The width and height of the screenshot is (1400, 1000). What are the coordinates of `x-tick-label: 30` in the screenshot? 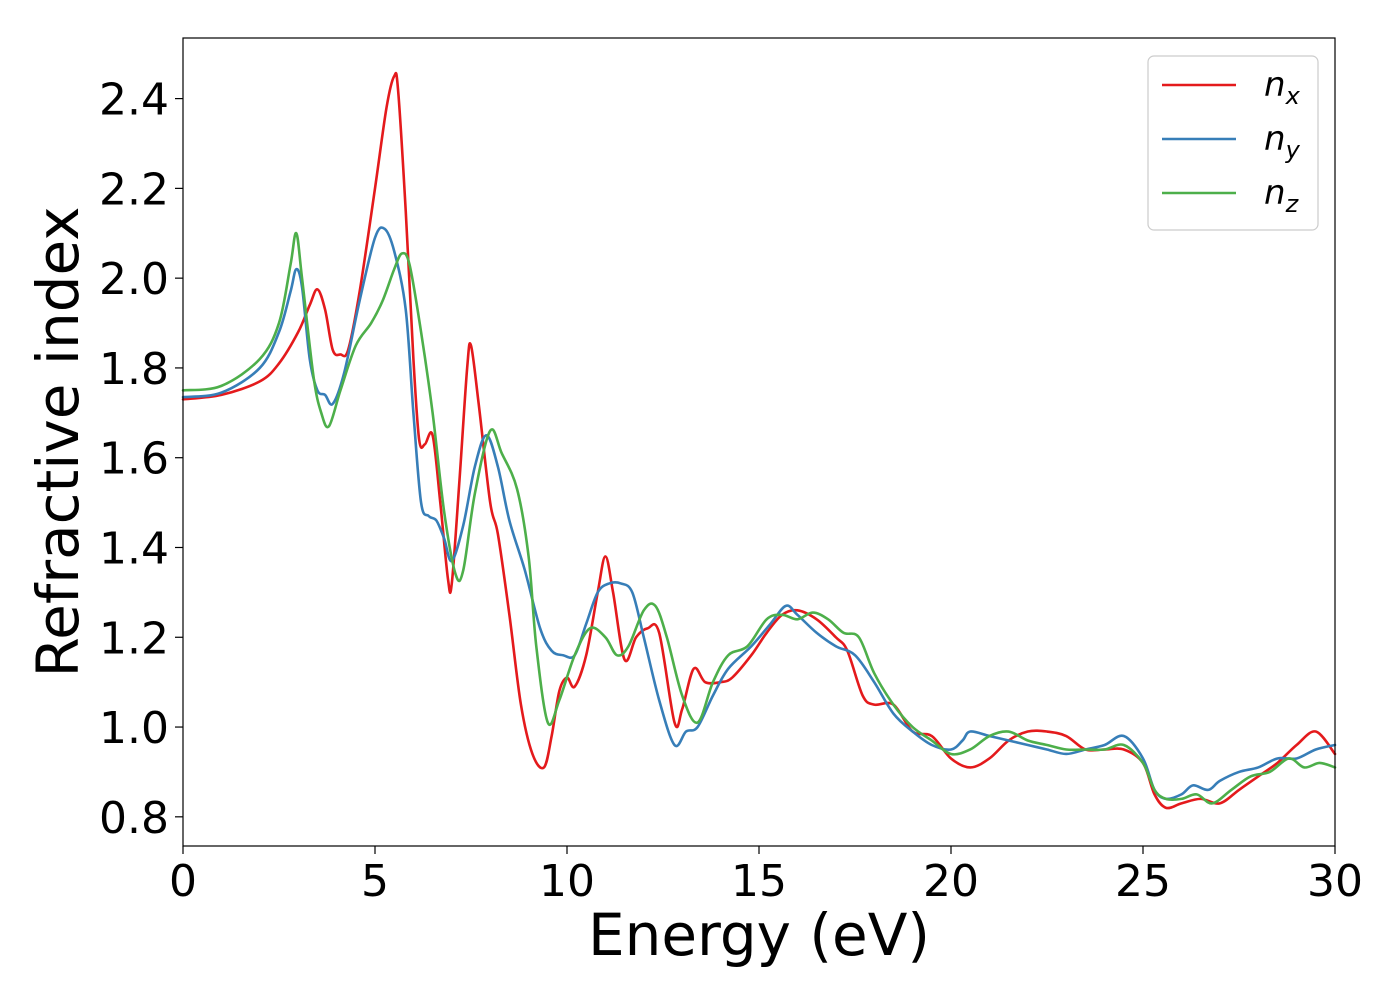 It's located at (1335, 881).